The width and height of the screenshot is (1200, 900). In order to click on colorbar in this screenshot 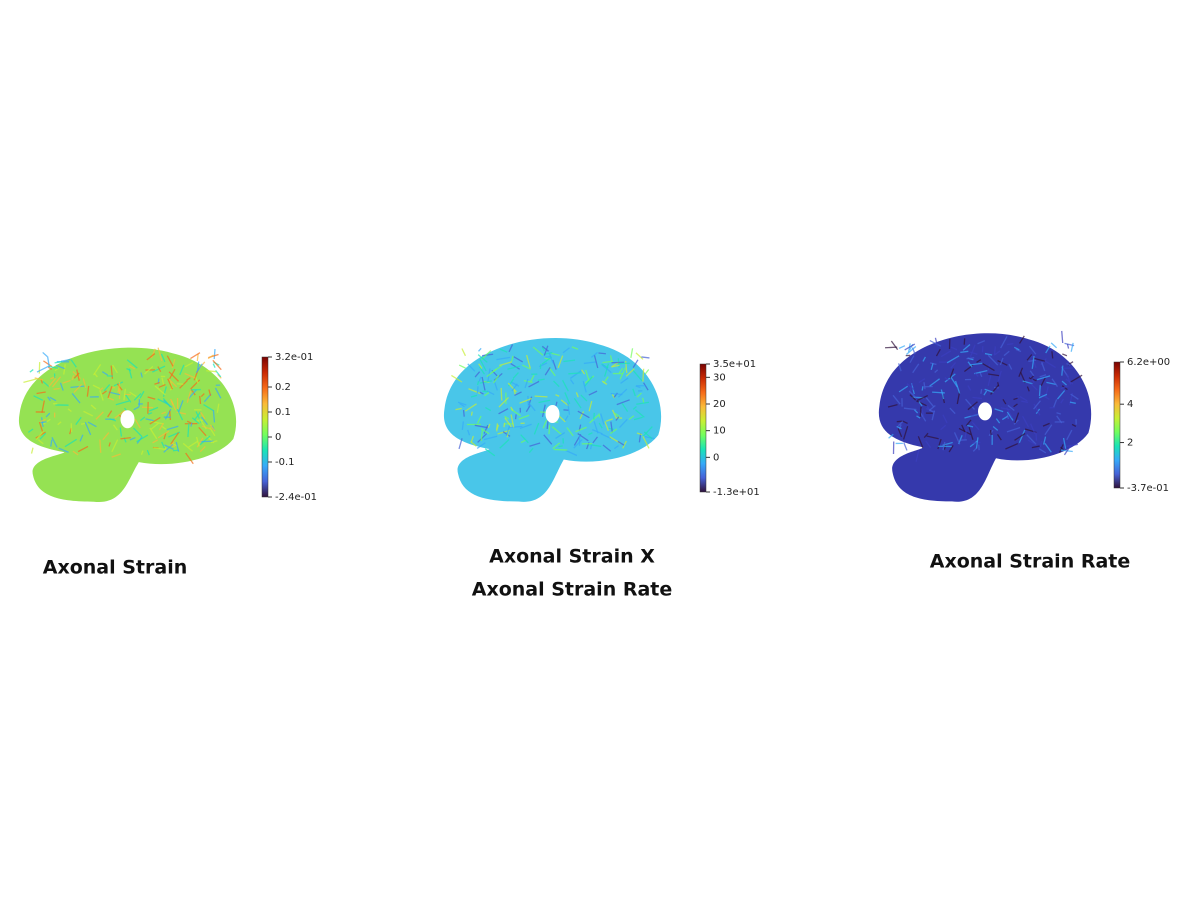, I will do `click(1117, 425)`.